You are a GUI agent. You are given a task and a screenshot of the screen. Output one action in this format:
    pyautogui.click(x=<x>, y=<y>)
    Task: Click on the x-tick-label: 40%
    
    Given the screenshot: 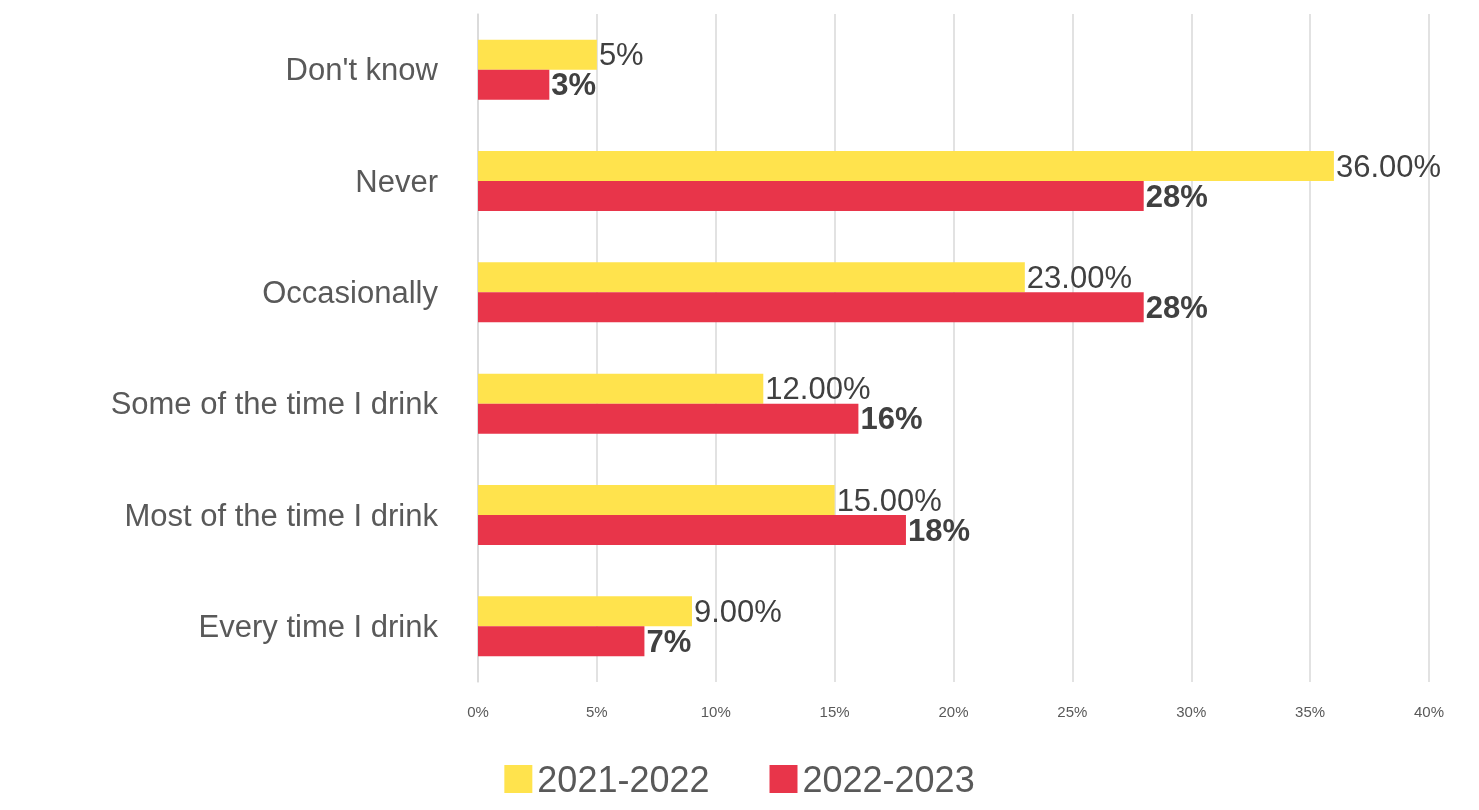 What is the action you would take?
    pyautogui.click(x=1429, y=711)
    